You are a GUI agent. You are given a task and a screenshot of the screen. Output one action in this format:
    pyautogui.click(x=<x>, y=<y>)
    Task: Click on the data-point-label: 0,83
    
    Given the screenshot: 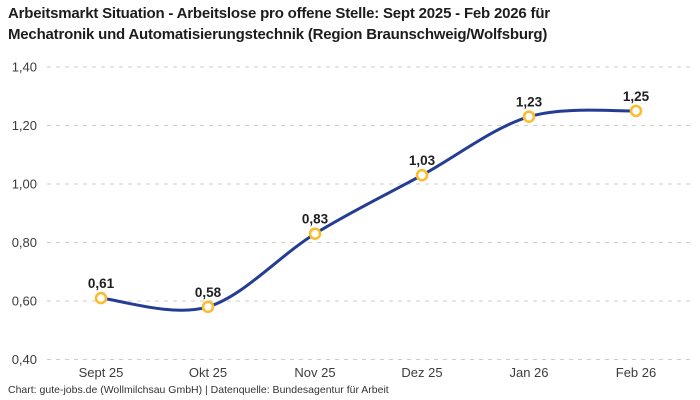 What is the action you would take?
    pyautogui.click(x=315, y=219)
    